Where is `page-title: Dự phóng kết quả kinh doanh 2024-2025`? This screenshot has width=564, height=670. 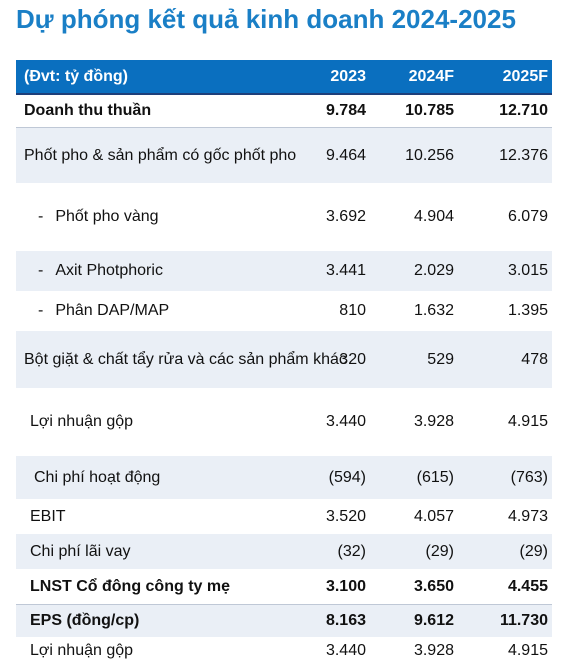 page-title: Dự phóng kết quả kinh doanh 2024-2025 is located at coordinates (266, 19).